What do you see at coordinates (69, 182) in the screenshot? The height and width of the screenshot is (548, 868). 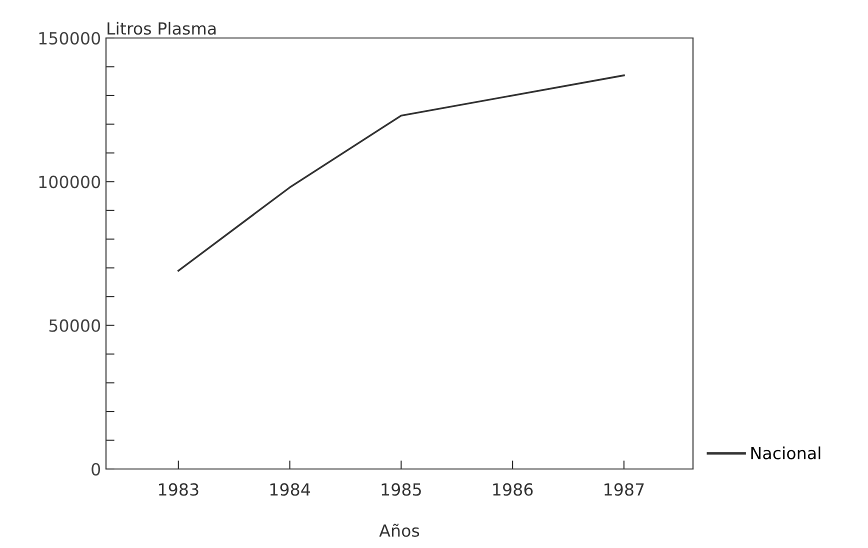 I see `y-tick-label: 100000` at bounding box center [69, 182].